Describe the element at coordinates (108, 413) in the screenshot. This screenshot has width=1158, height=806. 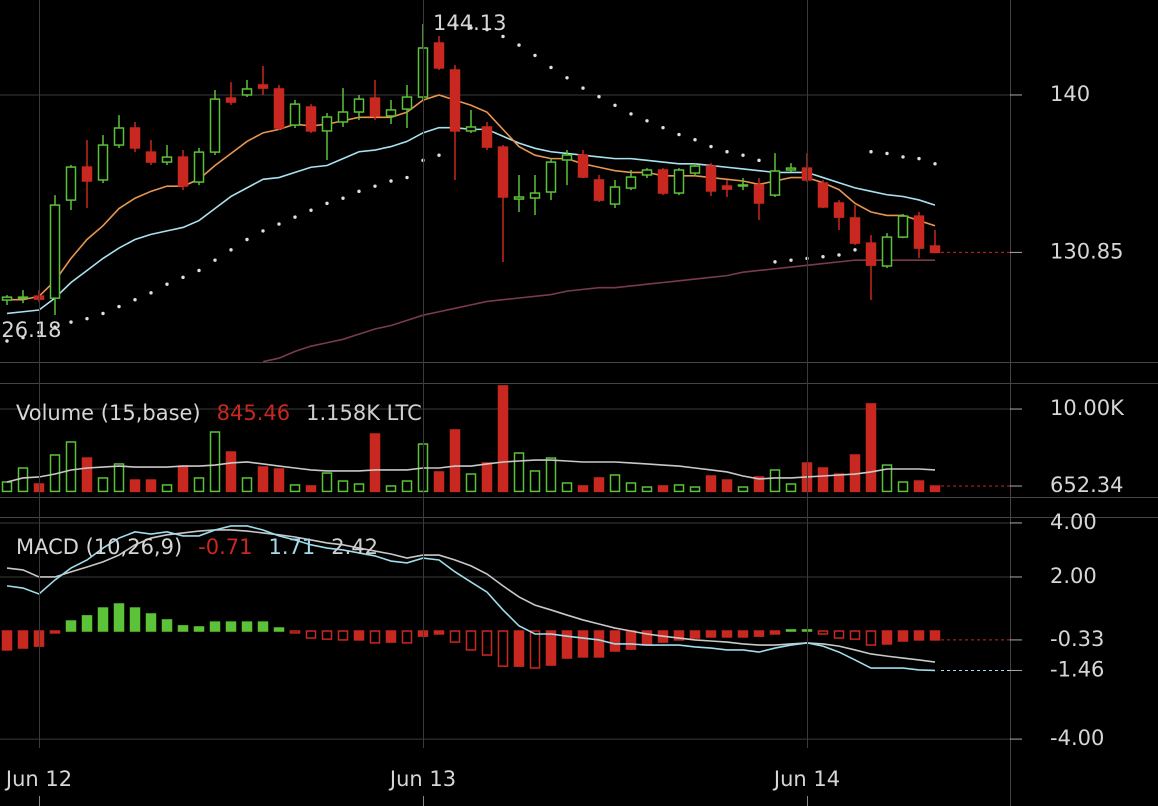
I see `title-text: Volume (15,base)` at that location.